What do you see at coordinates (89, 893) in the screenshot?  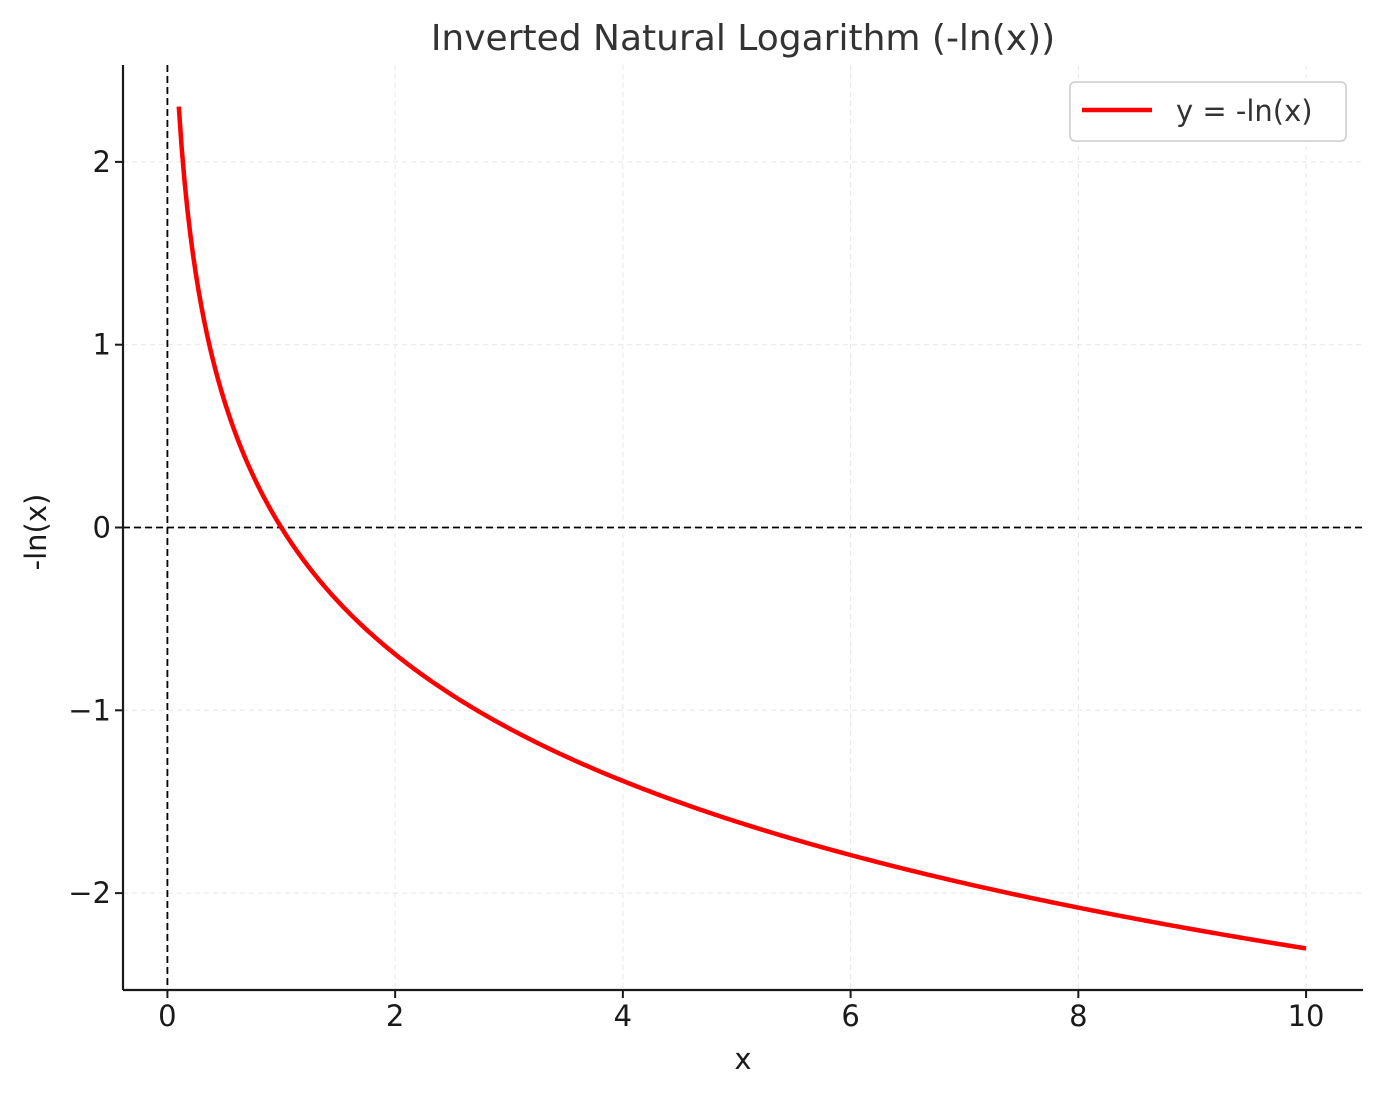 I see `y-tick-label-0: −2` at bounding box center [89, 893].